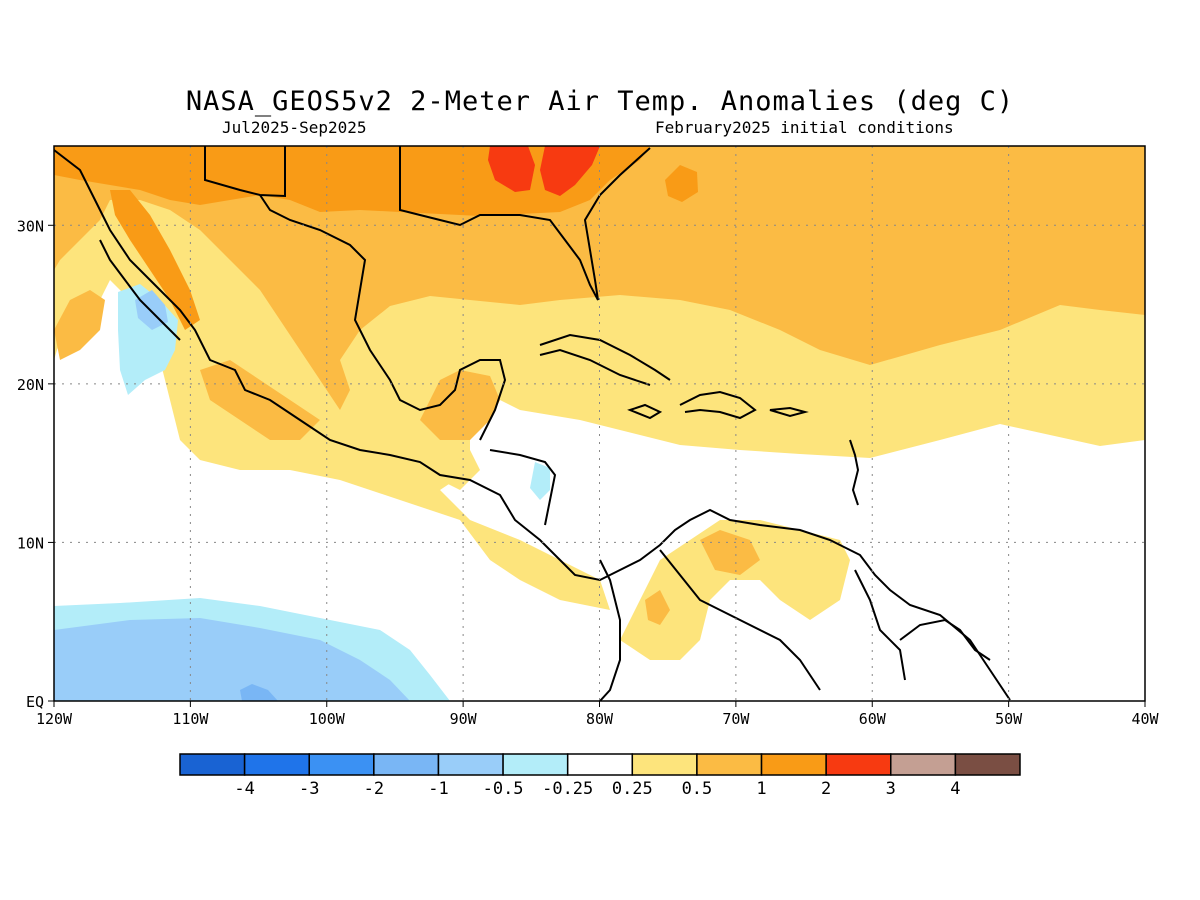 The image size is (1200, 900). Describe the element at coordinates (340, 375) in the screenshot. I see `anomaly-band-0.25-0.5-gulf-mx` at that location.